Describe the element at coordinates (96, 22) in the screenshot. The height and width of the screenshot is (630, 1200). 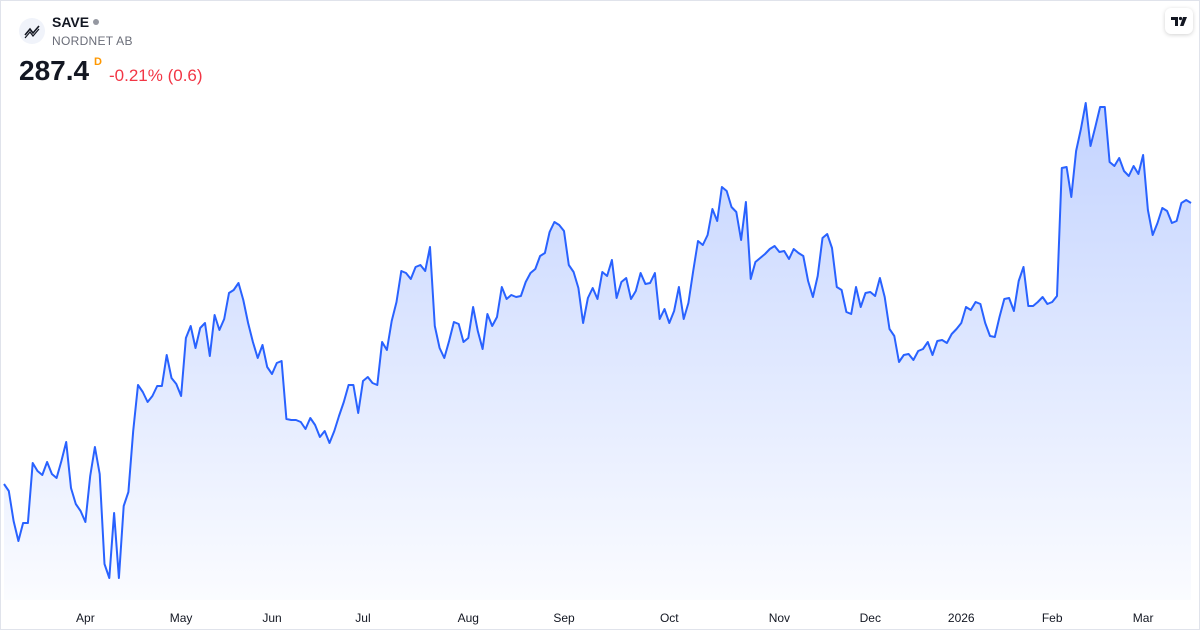
I see `status-dot` at that location.